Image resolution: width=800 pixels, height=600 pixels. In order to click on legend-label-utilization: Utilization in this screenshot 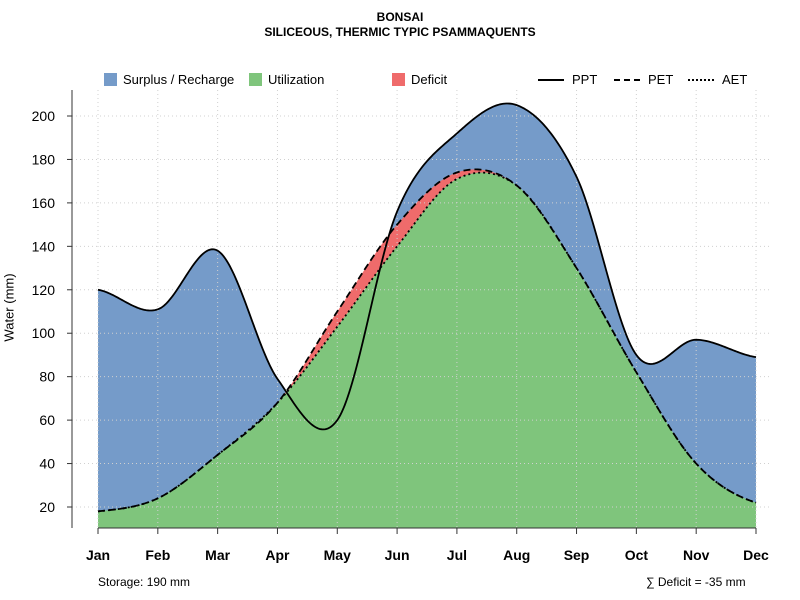, I will do `click(296, 79)`.